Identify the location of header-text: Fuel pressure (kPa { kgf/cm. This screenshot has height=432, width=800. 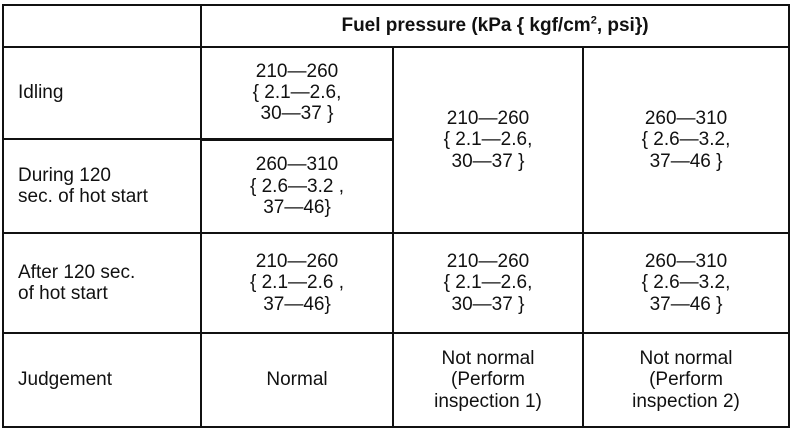
(466, 26).